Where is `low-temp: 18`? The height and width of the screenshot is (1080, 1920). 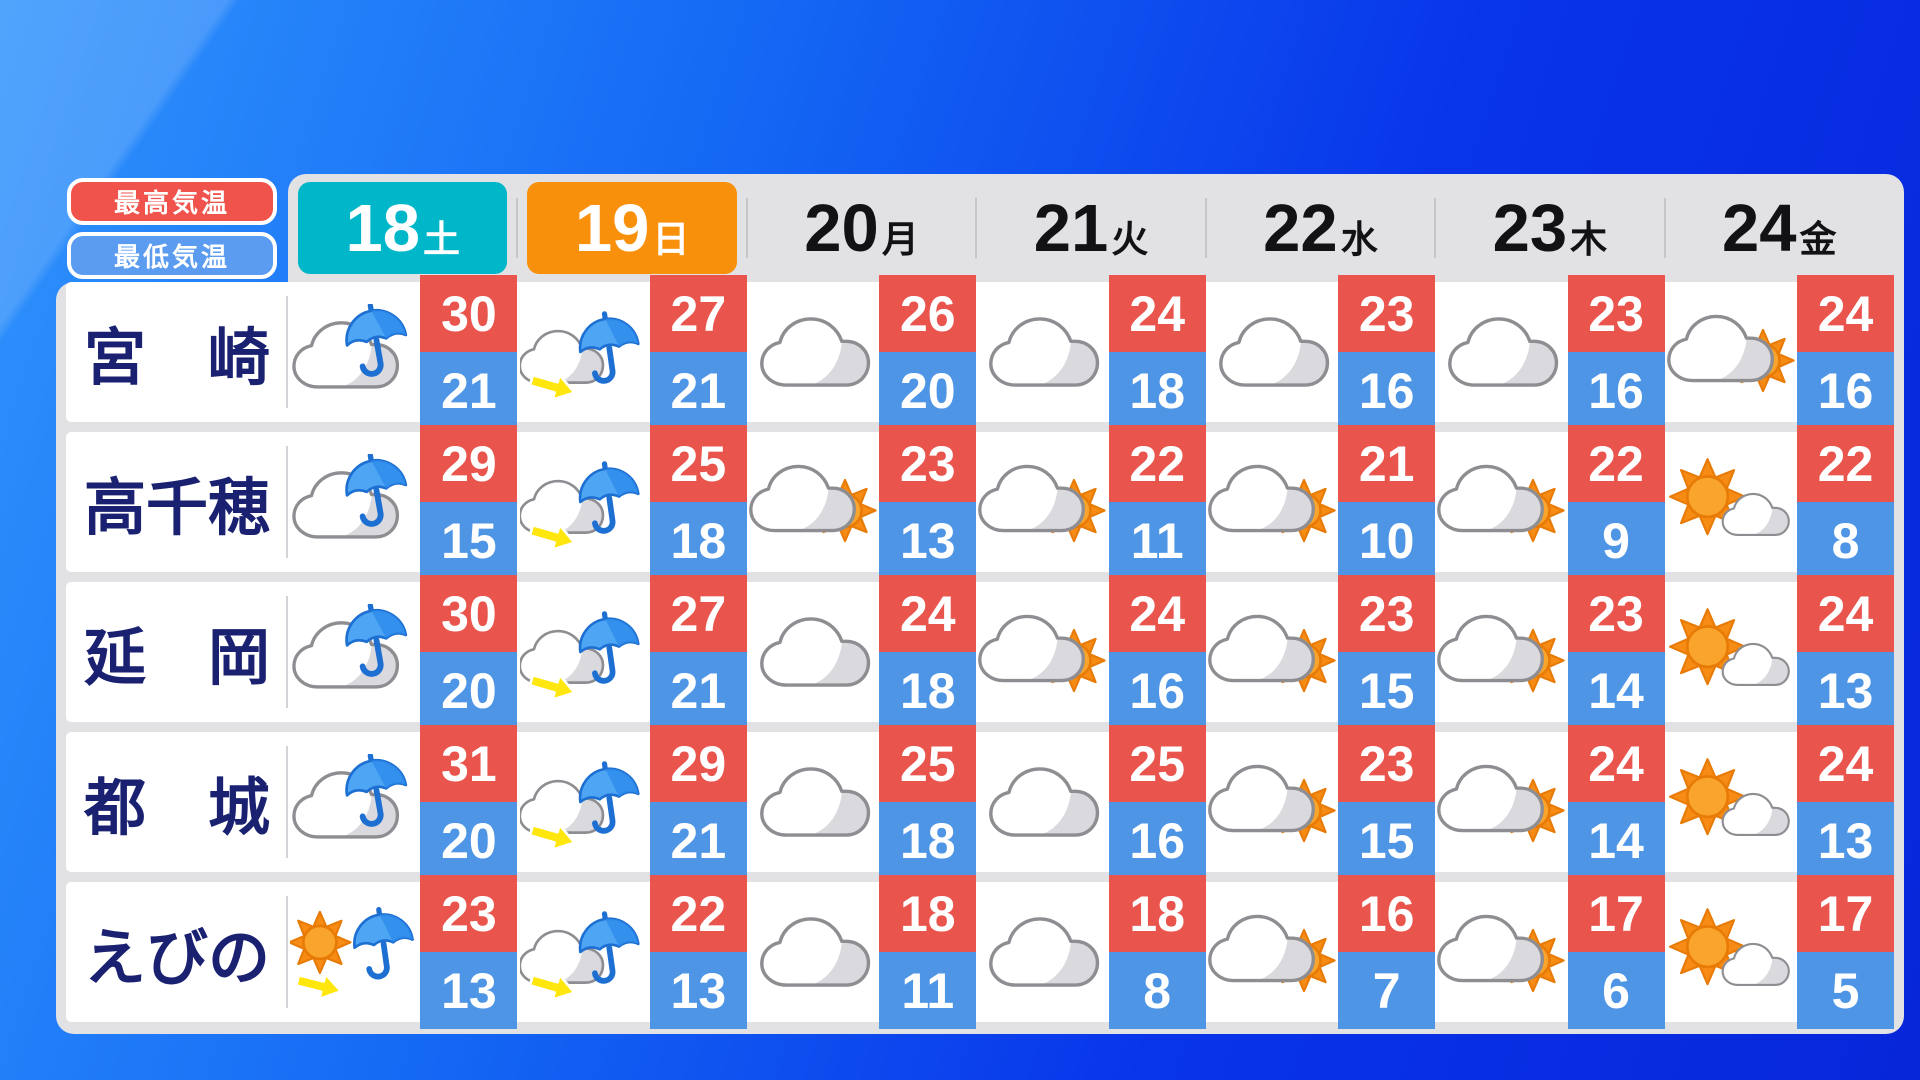 low-temp: 18 is located at coordinates (1157, 390).